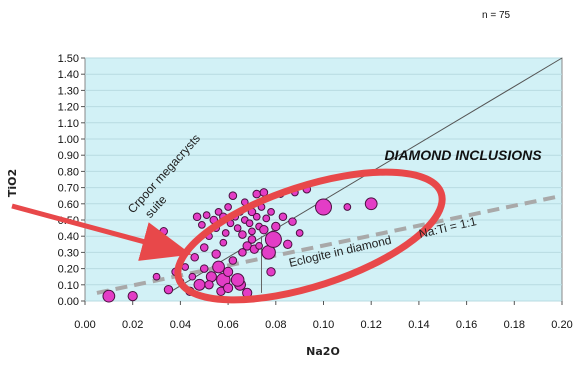  Describe the element at coordinates (370, 325) in the screenshot. I see `x-tick-label: 0.12` at that location.